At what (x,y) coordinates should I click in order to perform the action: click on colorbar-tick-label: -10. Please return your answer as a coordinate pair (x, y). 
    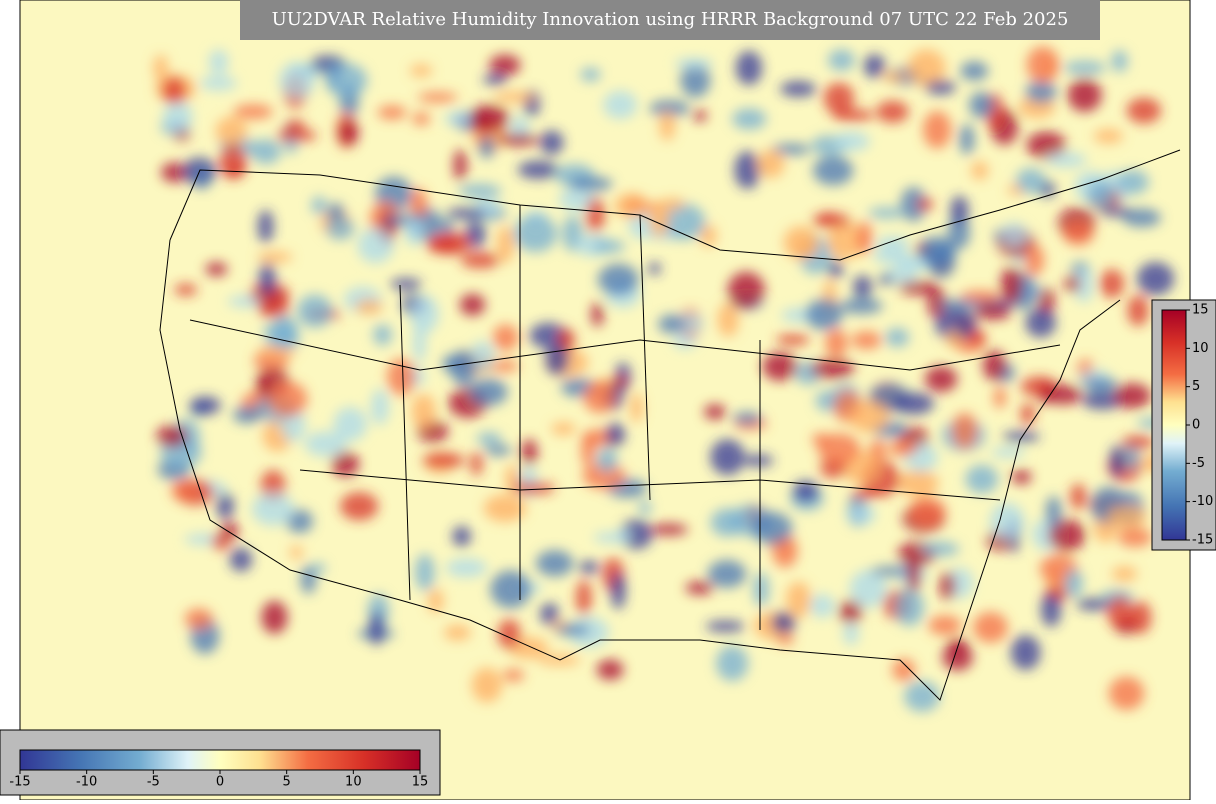
    Looking at the image, I should click on (86, 782).